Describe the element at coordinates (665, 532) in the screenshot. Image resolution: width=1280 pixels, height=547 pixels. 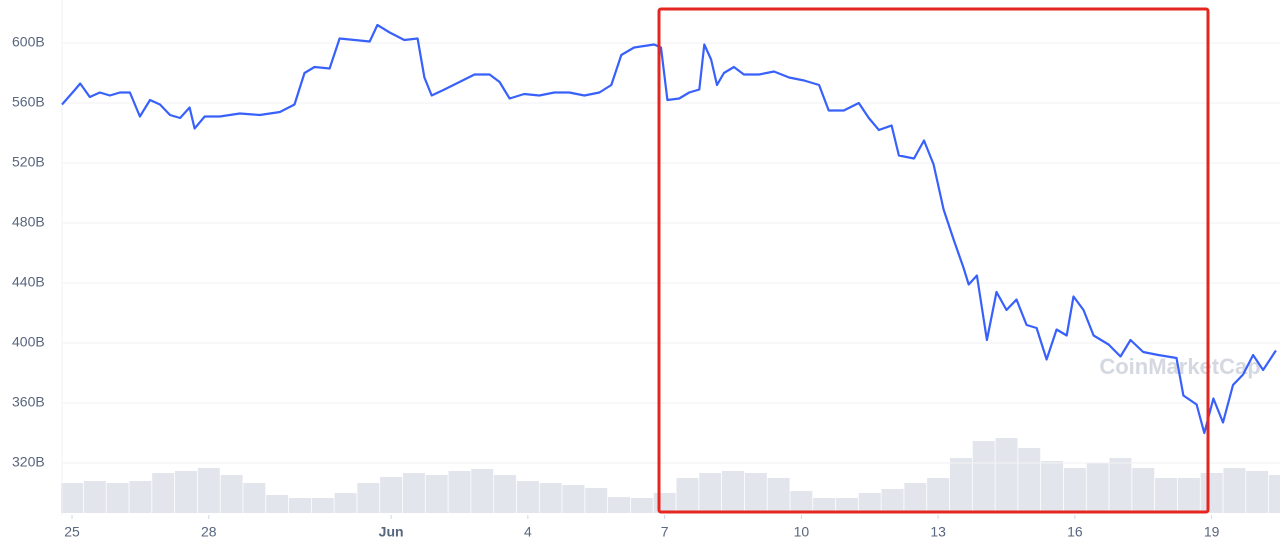
I see `x-tick-label: 7` at that location.